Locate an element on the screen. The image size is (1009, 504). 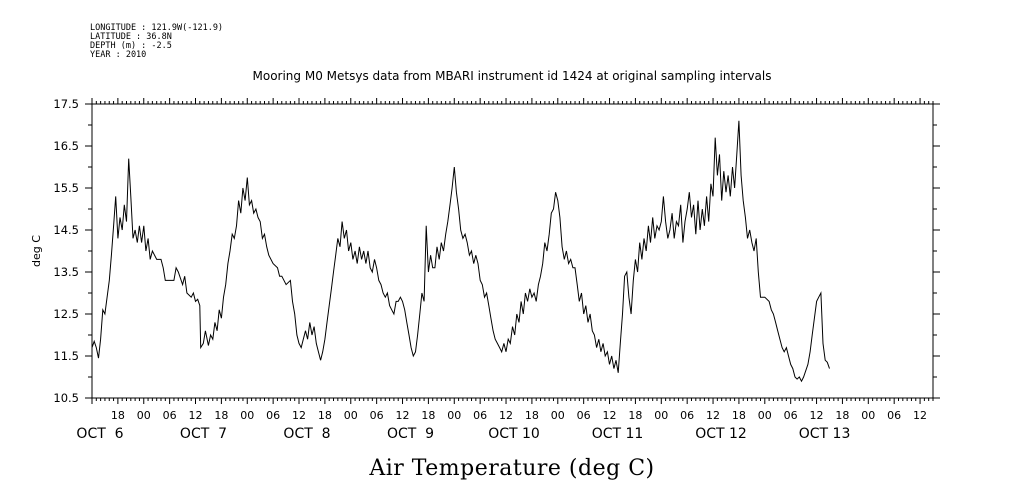
meta-line: YEAR : 2010 is located at coordinates (118, 55).